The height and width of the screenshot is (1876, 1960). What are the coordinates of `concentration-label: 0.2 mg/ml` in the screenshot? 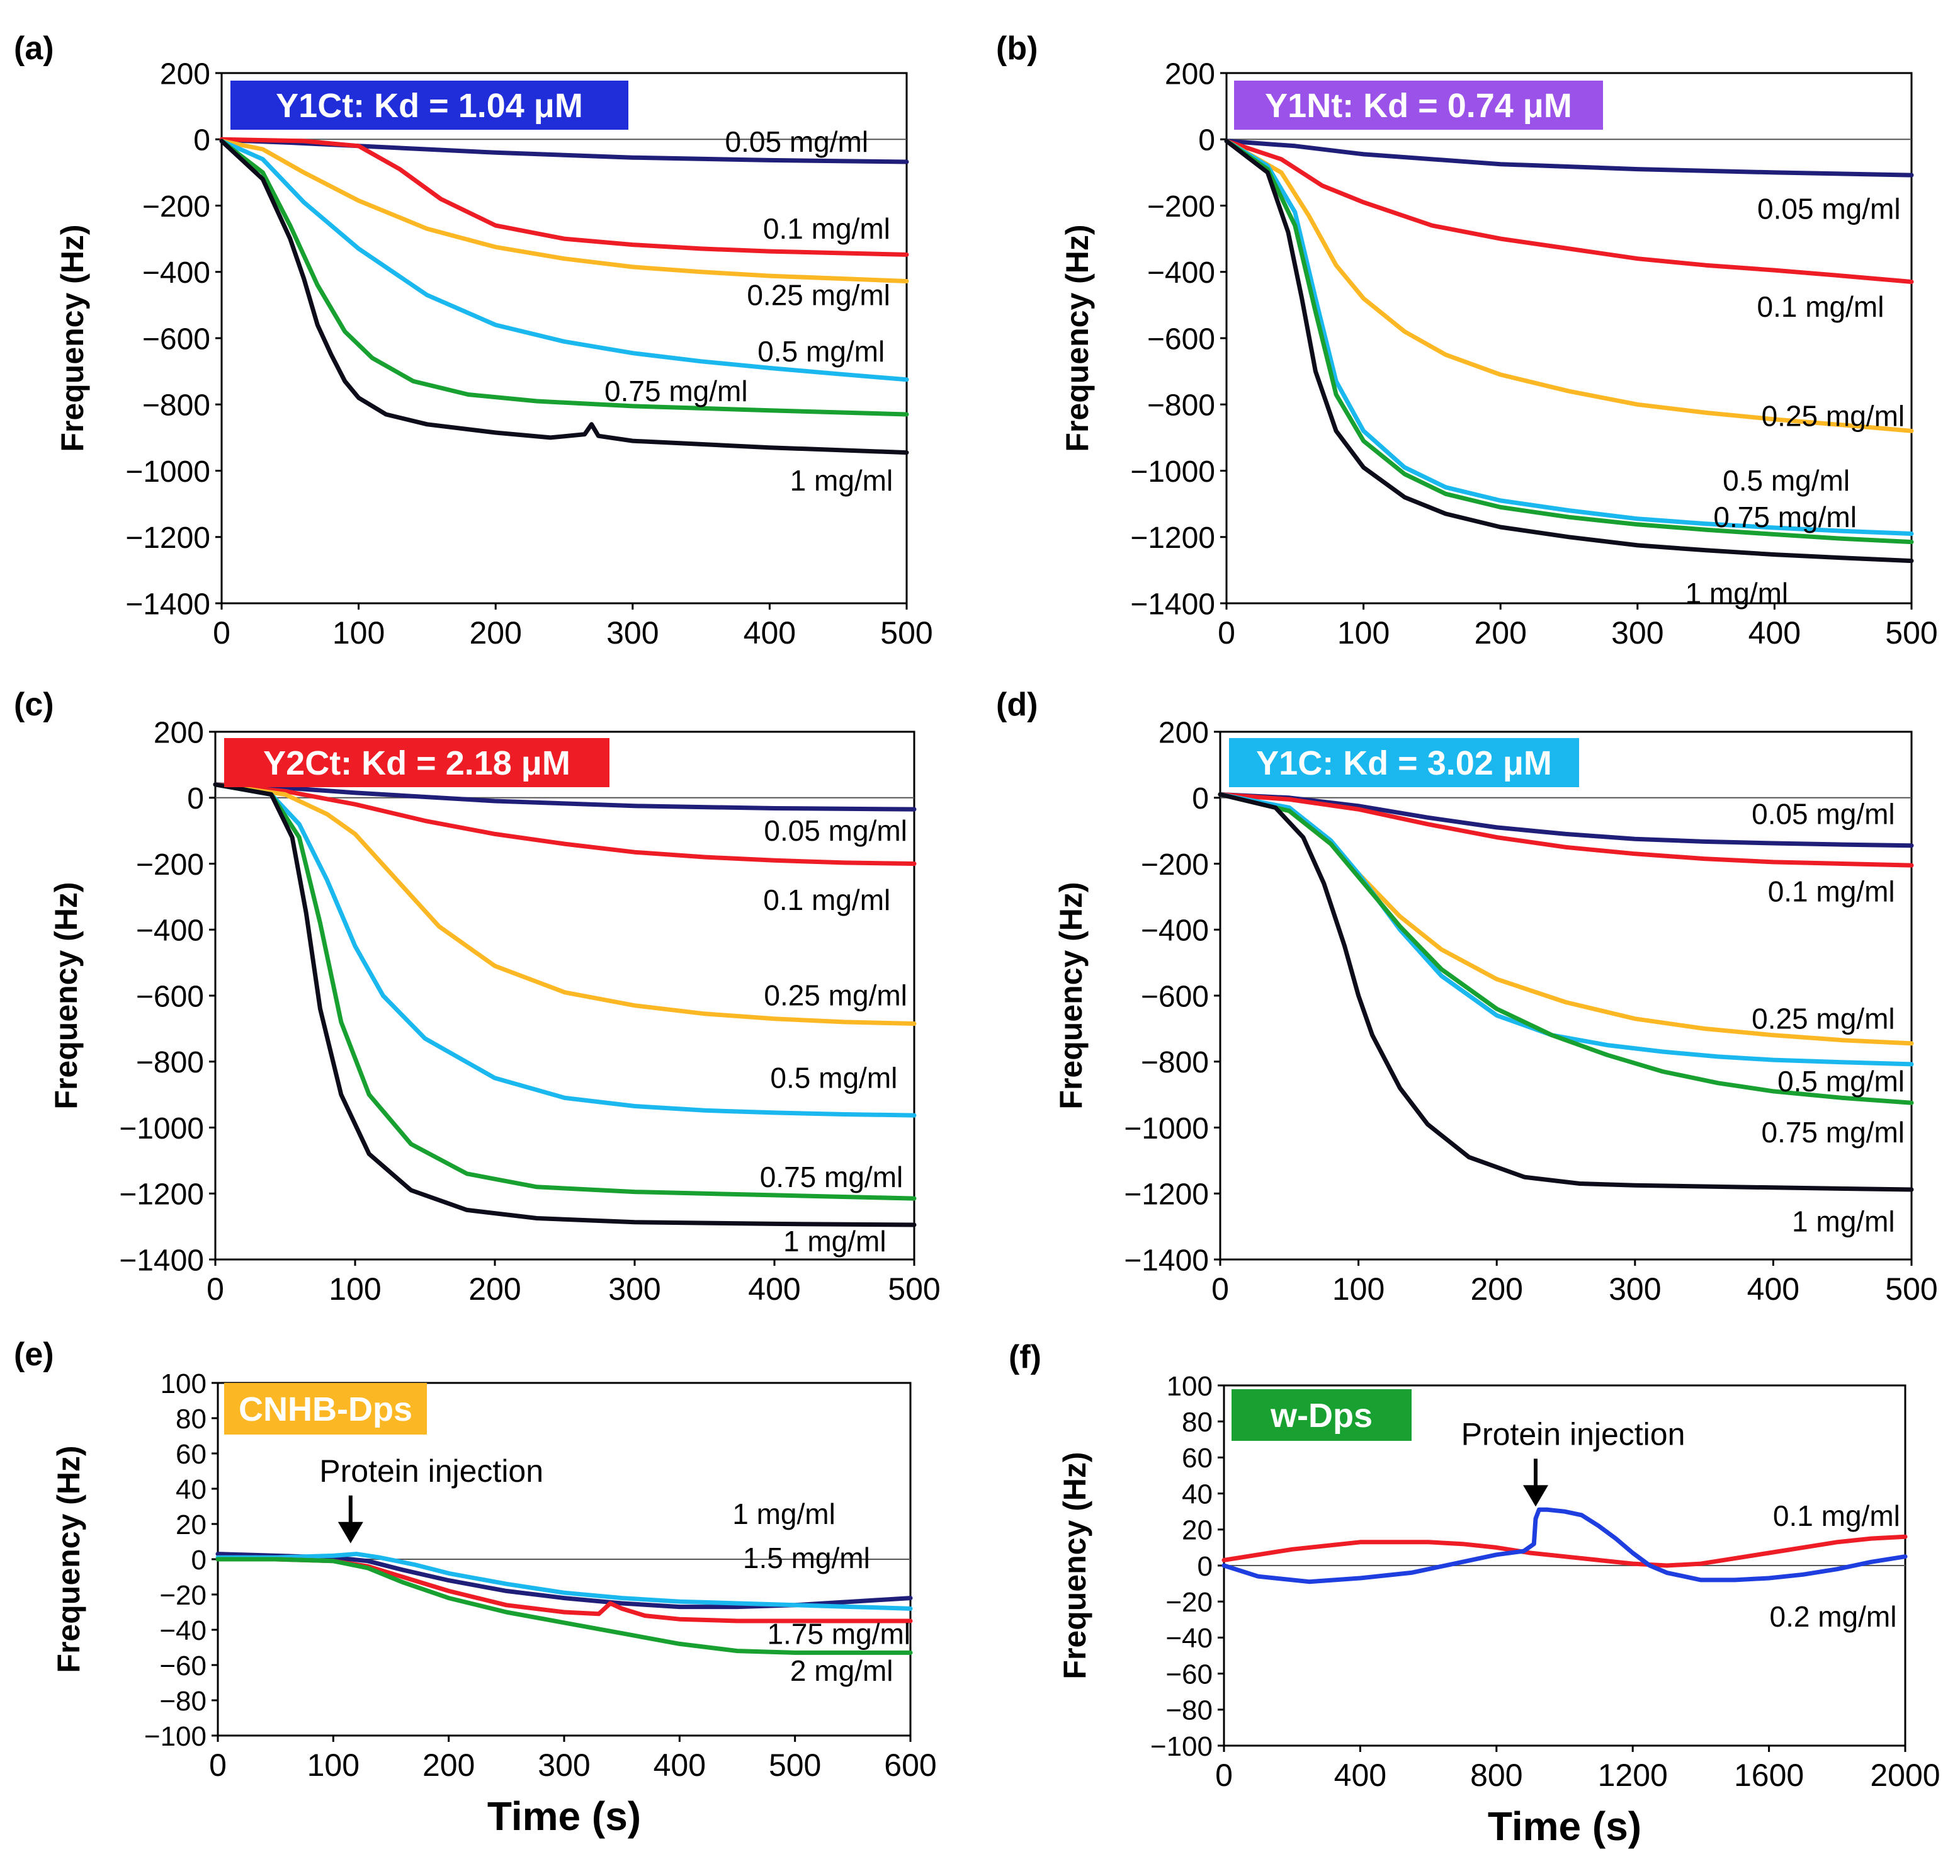 It's located at (1833, 1616).